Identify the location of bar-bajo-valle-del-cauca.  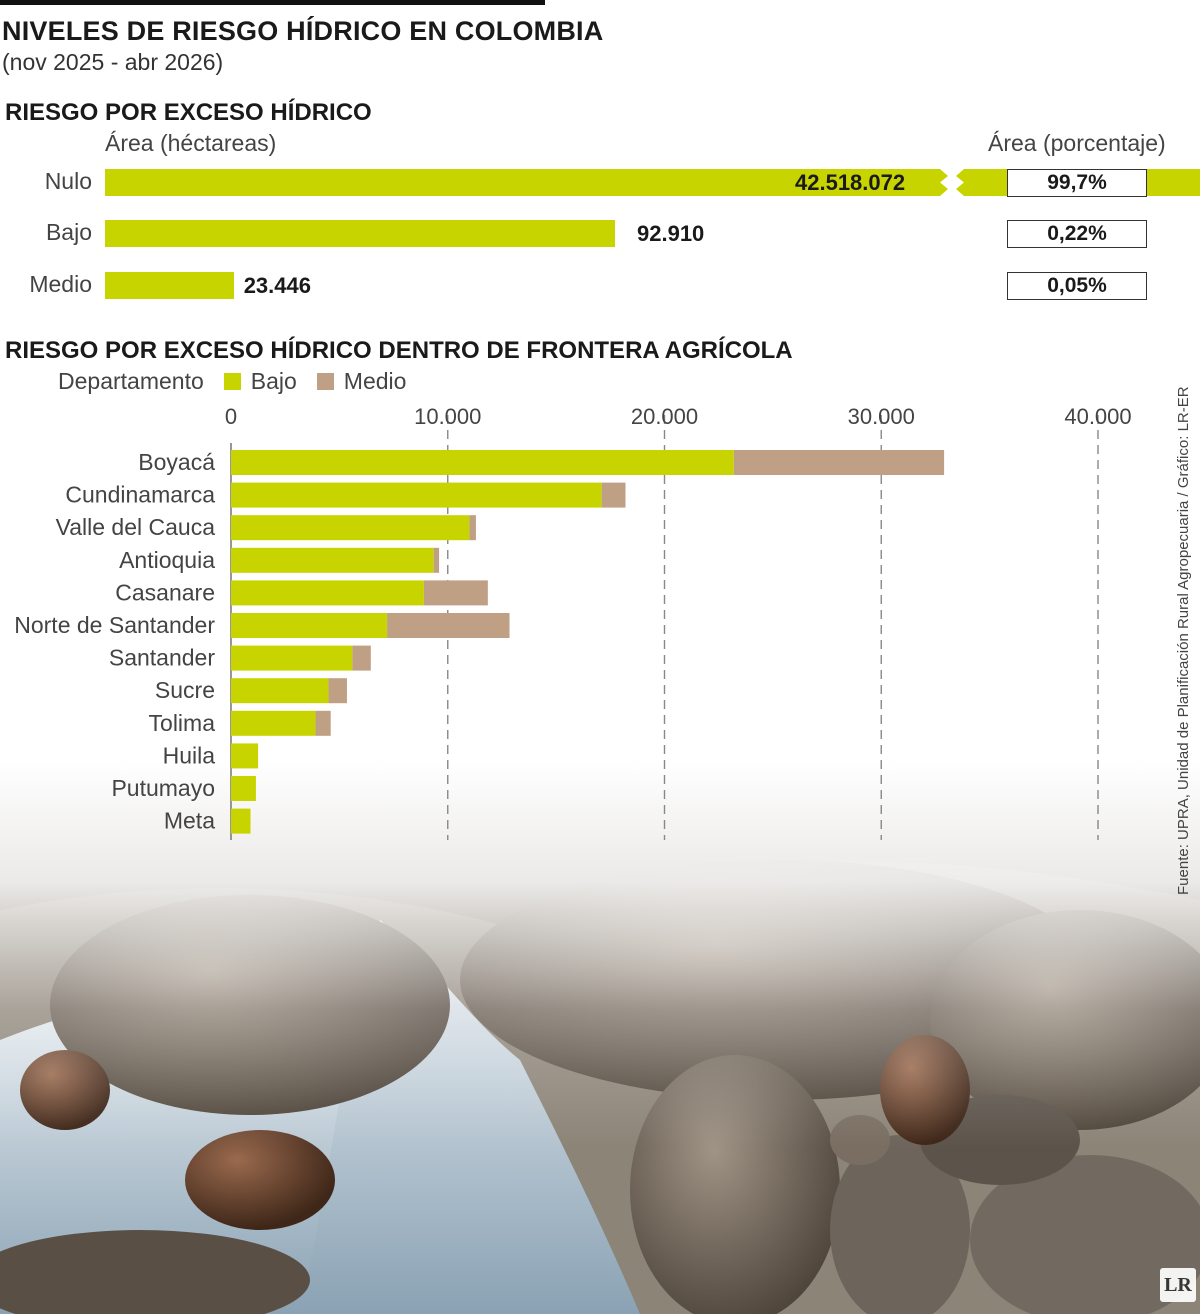
(350, 528).